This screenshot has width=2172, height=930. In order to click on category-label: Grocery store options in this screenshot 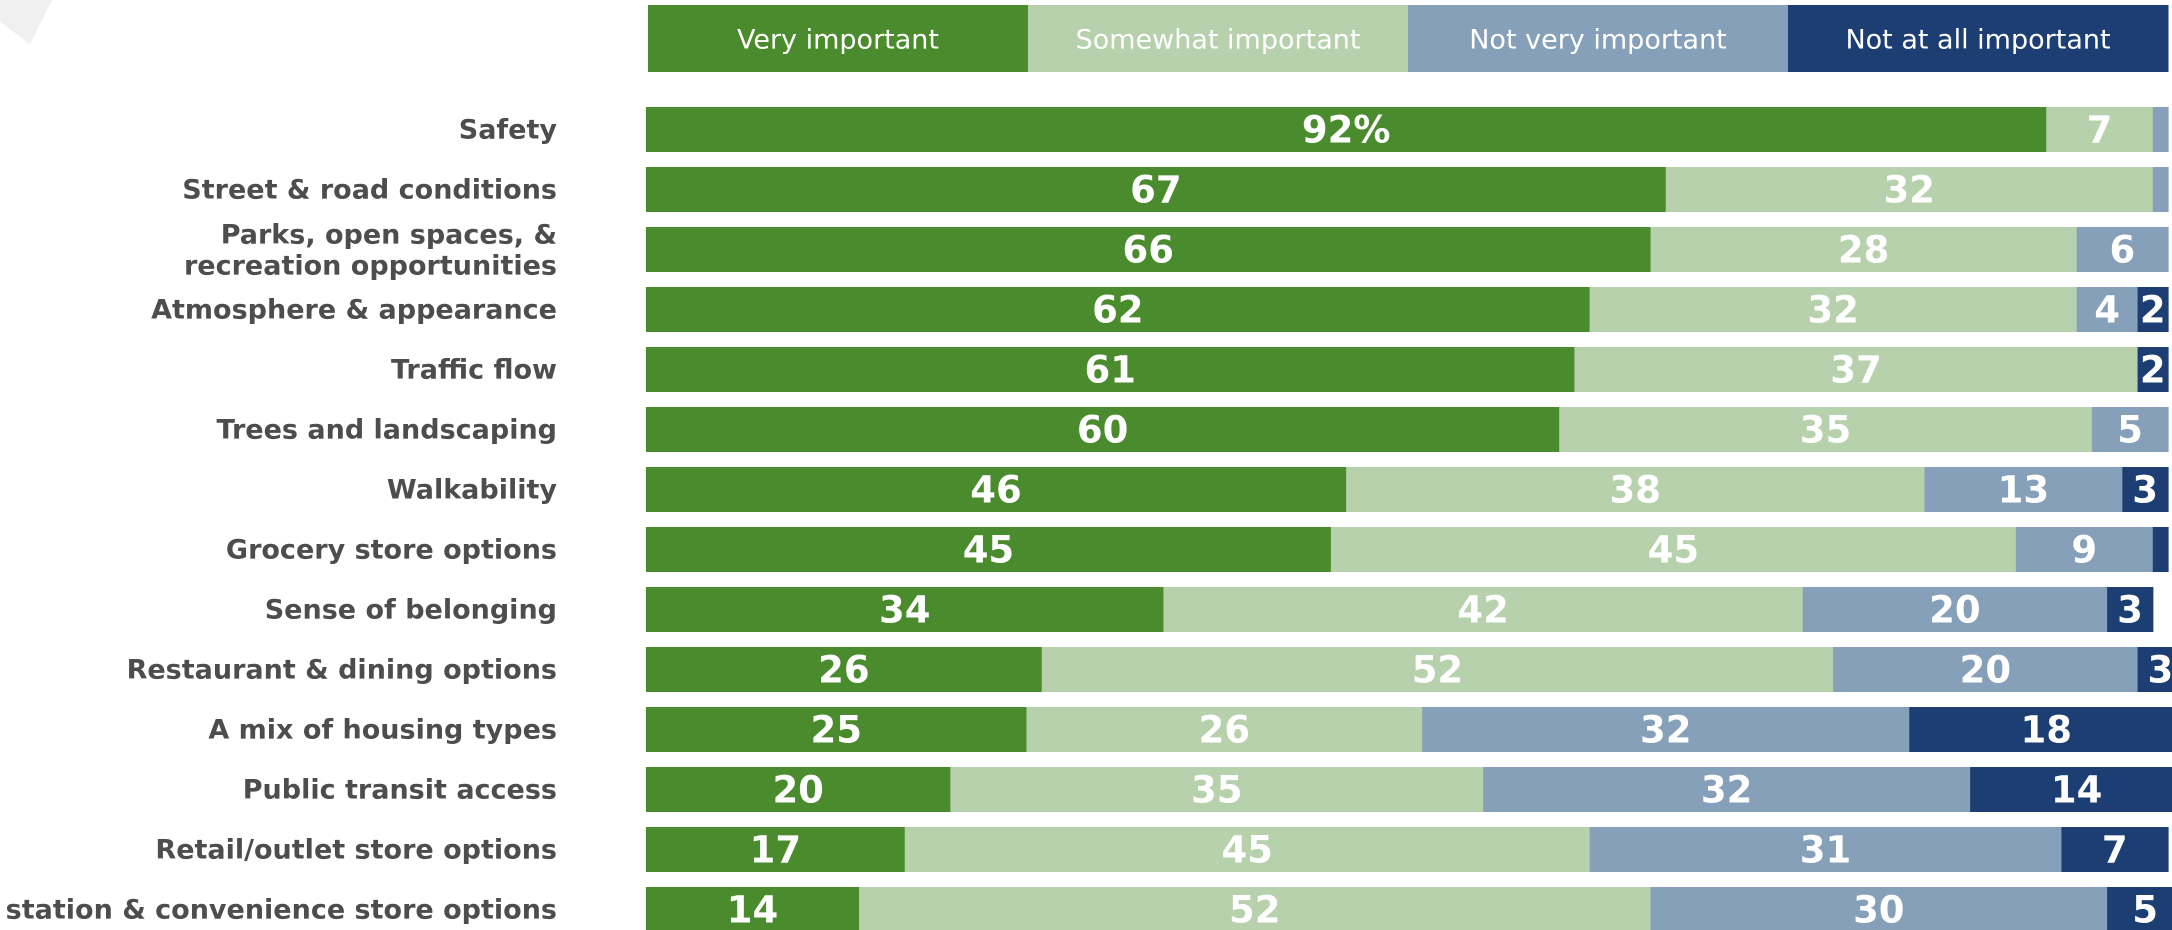, I will do `click(391, 550)`.